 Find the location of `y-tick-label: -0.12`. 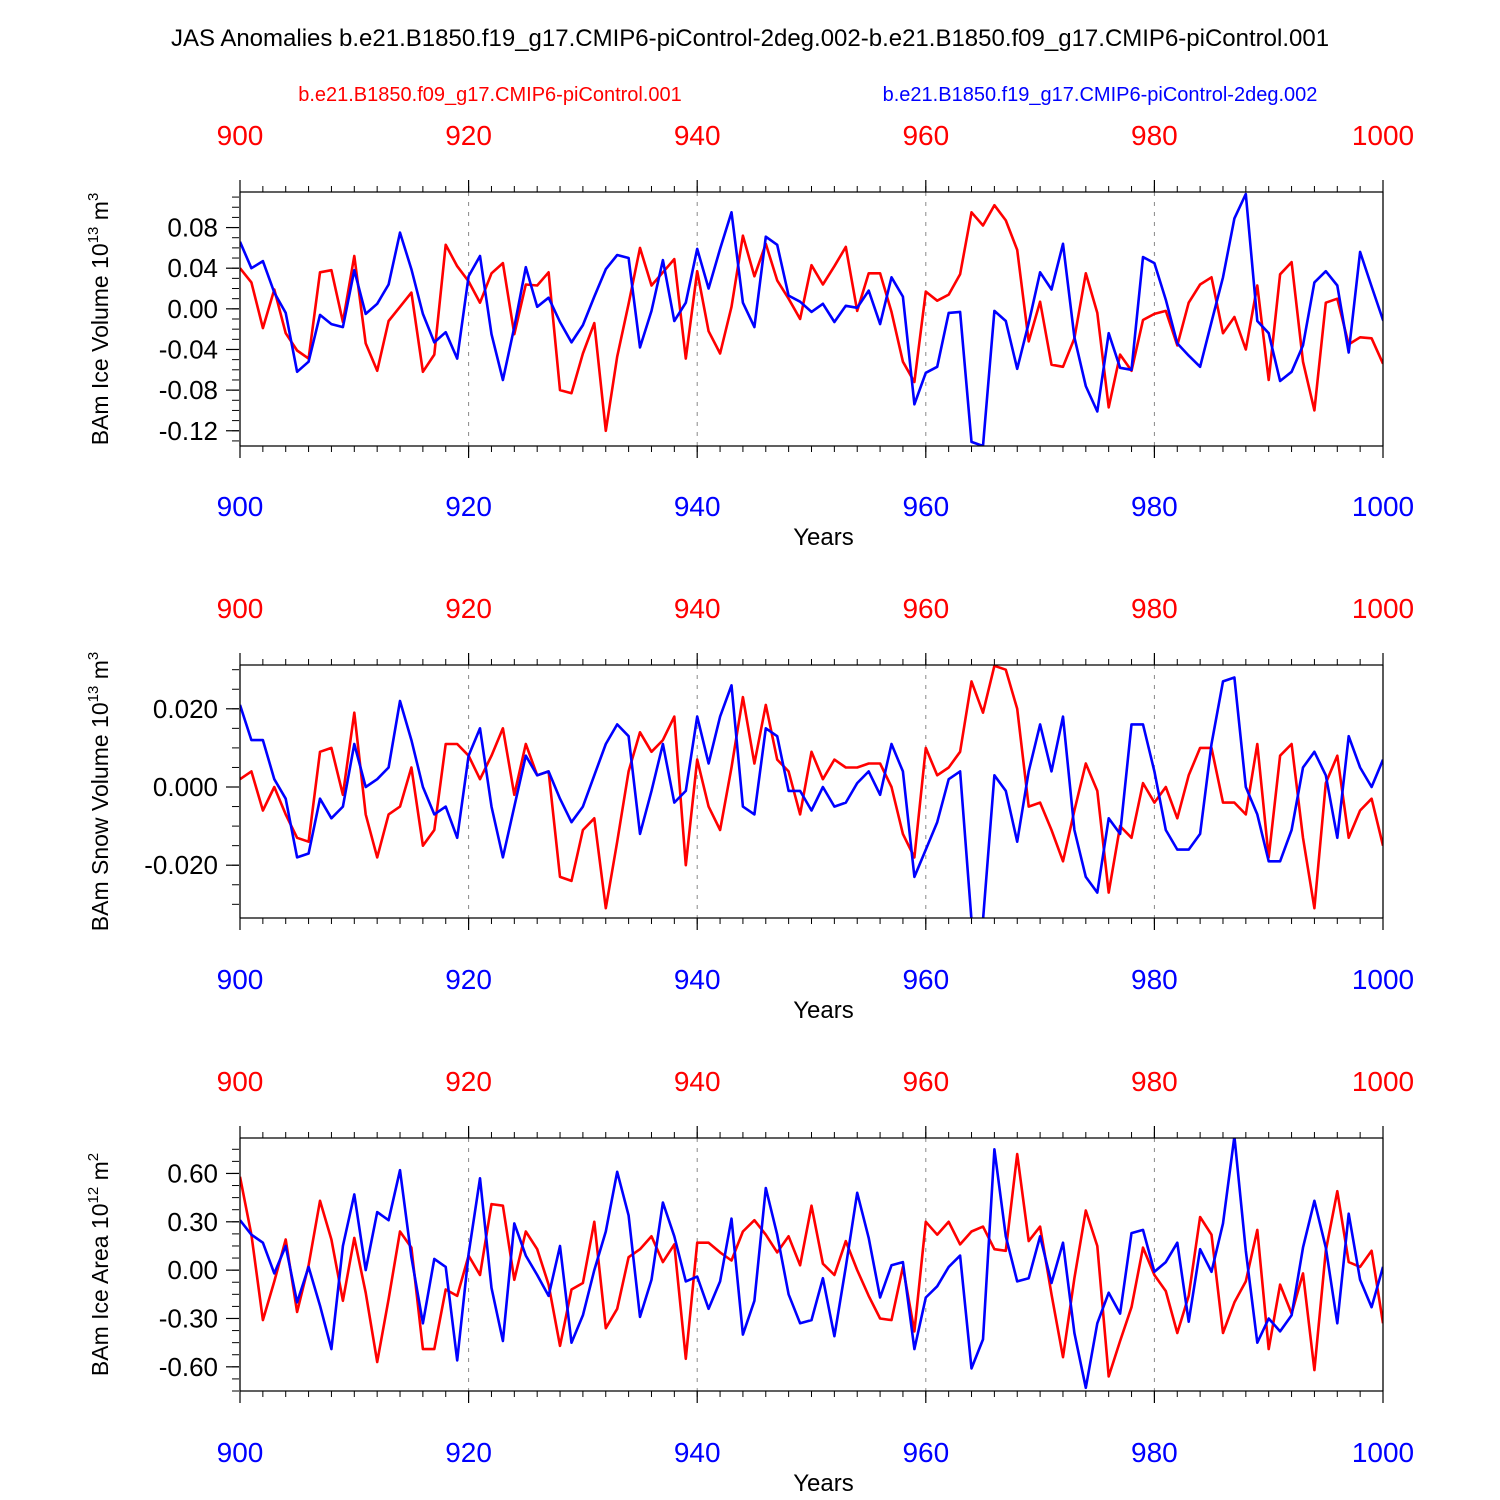

y-tick-label: -0.12 is located at coordinates (188, 431).